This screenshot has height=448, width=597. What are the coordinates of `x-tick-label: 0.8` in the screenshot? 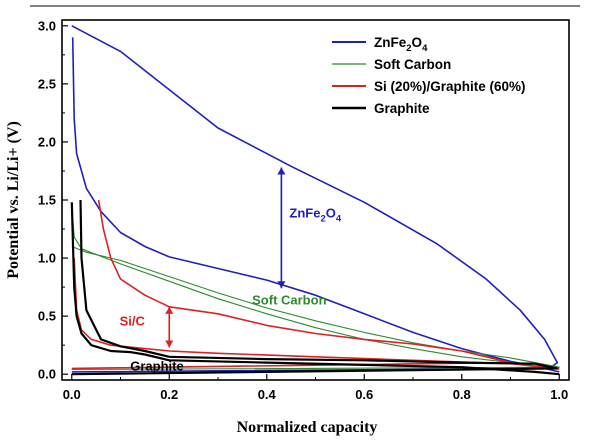 It's located at (462, 394).